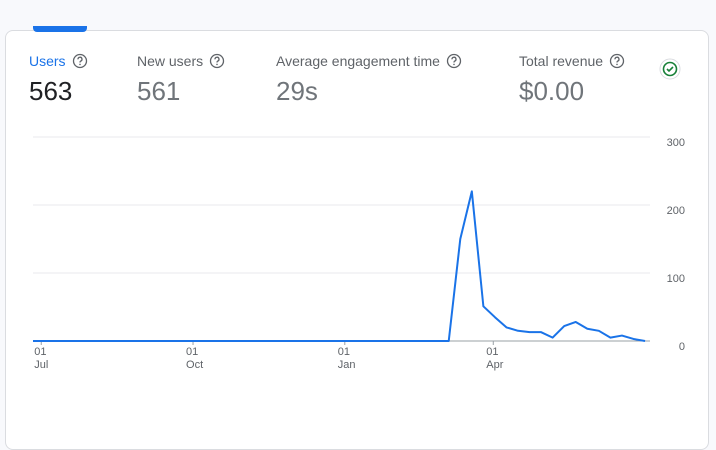 The height and width of the screenshot is (450, 716). I want to click on metric-label: New users, so click(181, 61).